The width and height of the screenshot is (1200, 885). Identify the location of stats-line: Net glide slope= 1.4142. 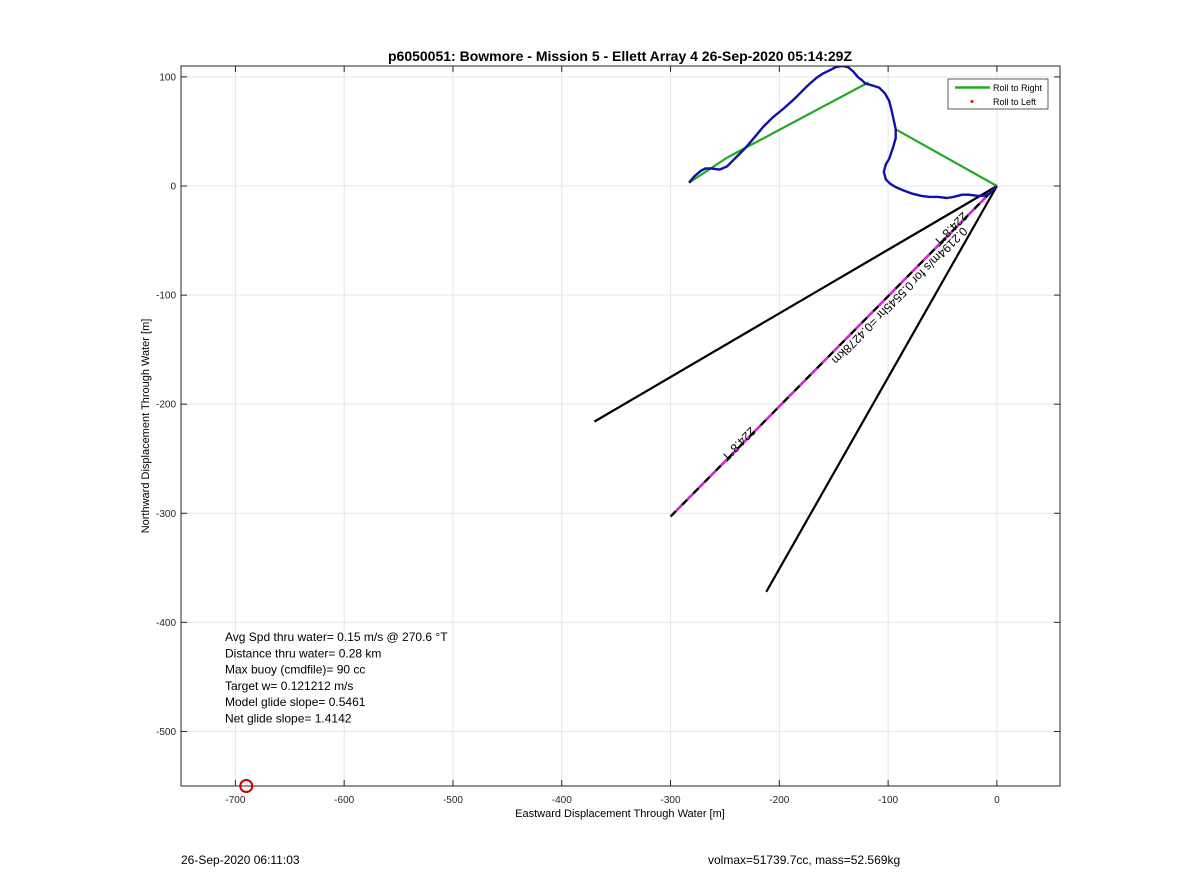
(288, 719).